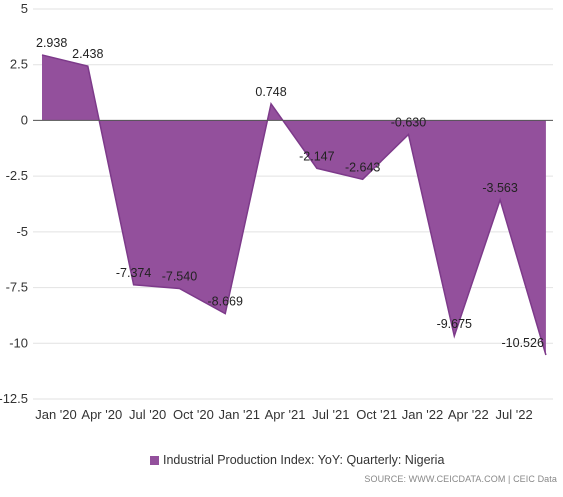  I want to click on x-tick-label: Jan '22, so click(423, 414).